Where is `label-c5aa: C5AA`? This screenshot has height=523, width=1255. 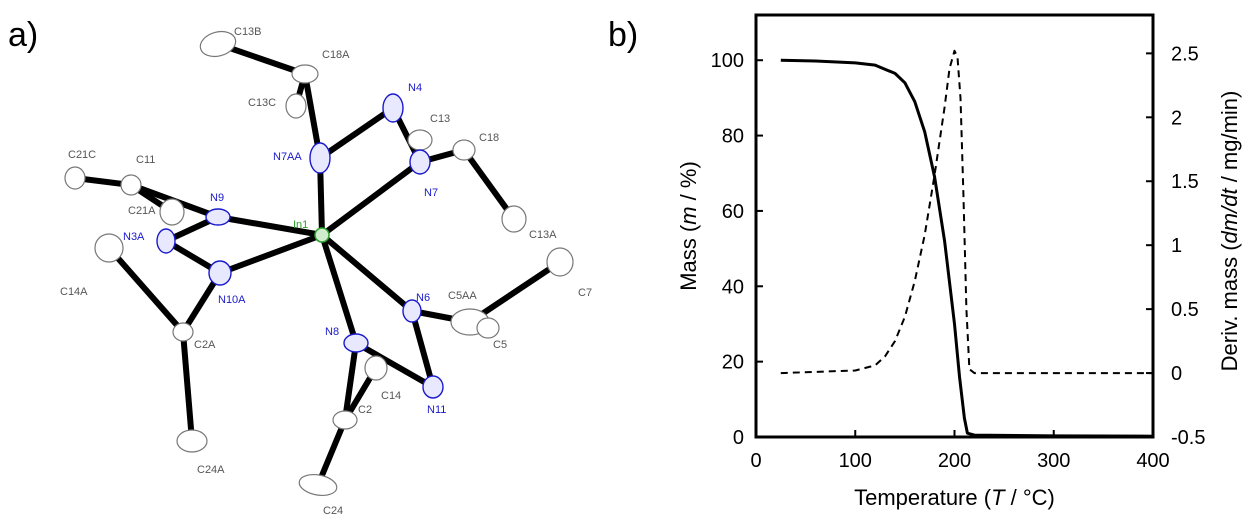 label-c5aa: C5AA is located at coordinates (462, 296).